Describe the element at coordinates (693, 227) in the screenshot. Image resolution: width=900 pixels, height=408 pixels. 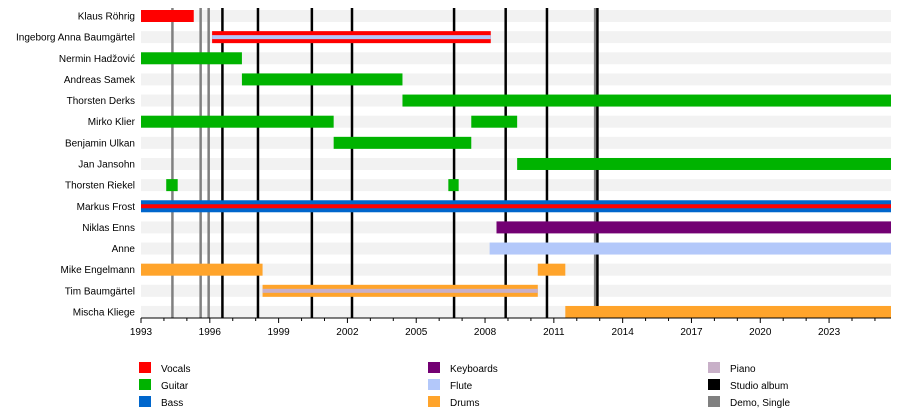
I see `bar-keyboards` at that location.